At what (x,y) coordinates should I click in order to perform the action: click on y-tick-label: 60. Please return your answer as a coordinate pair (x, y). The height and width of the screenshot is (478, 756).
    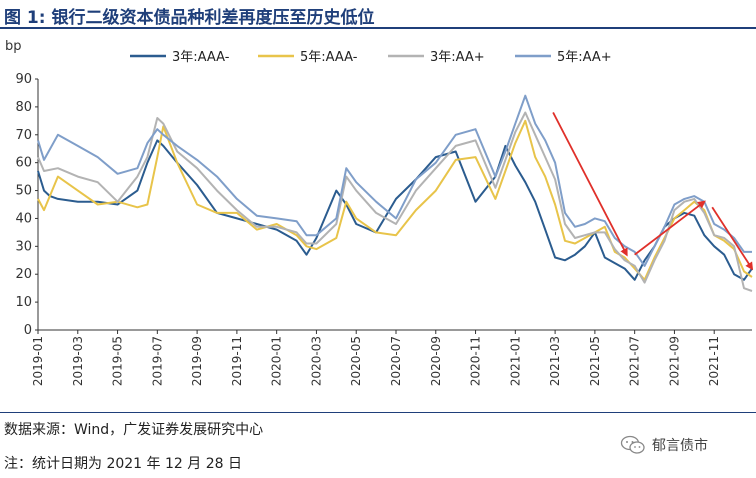
    Looking at the image, I should click on (23, 163).